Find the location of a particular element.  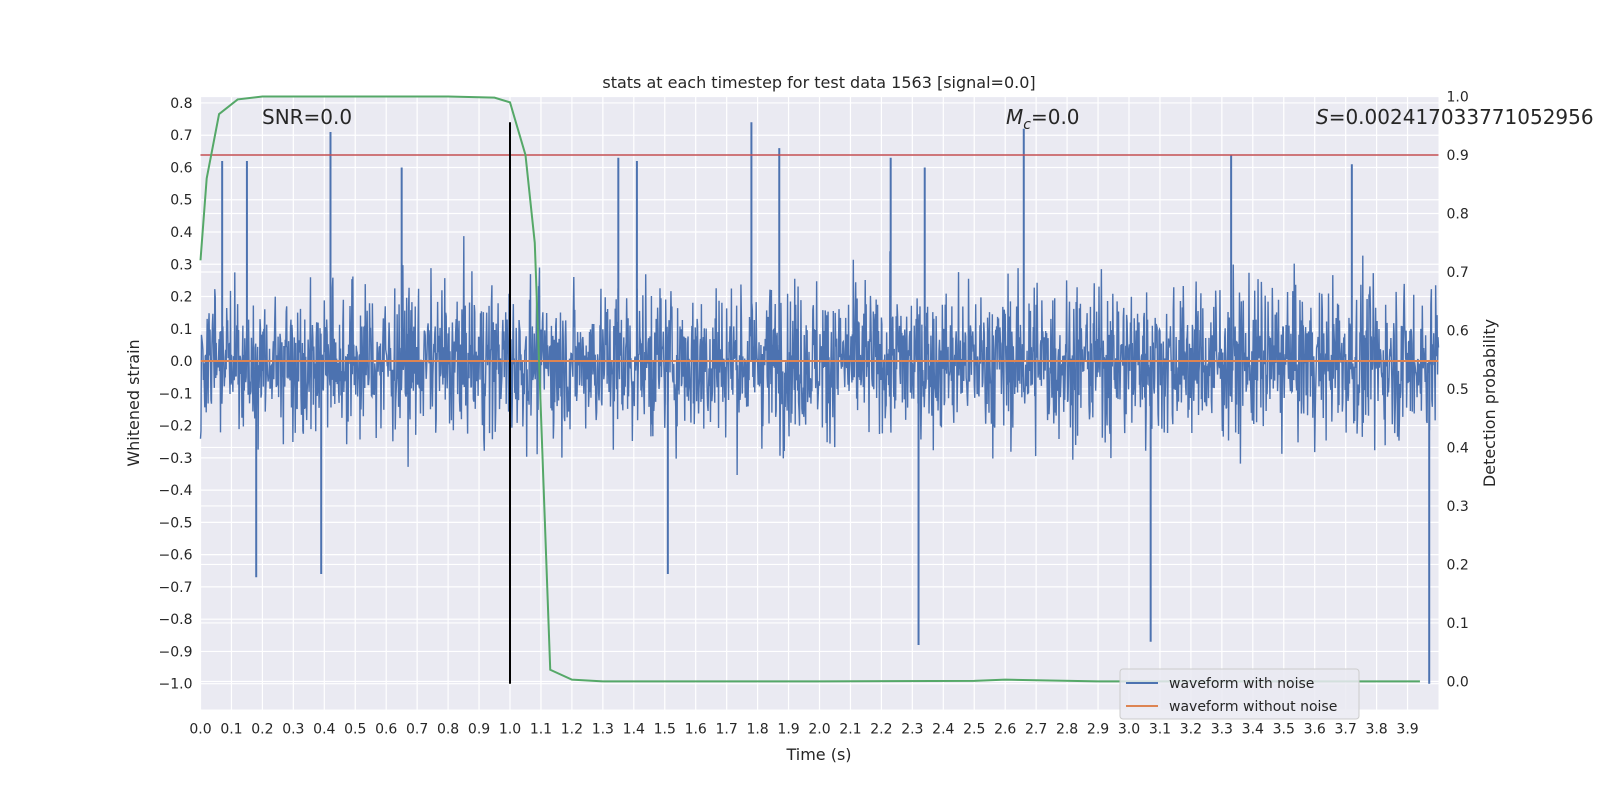

x-tick-label: 0.2 is located at coordinates (262, 730).